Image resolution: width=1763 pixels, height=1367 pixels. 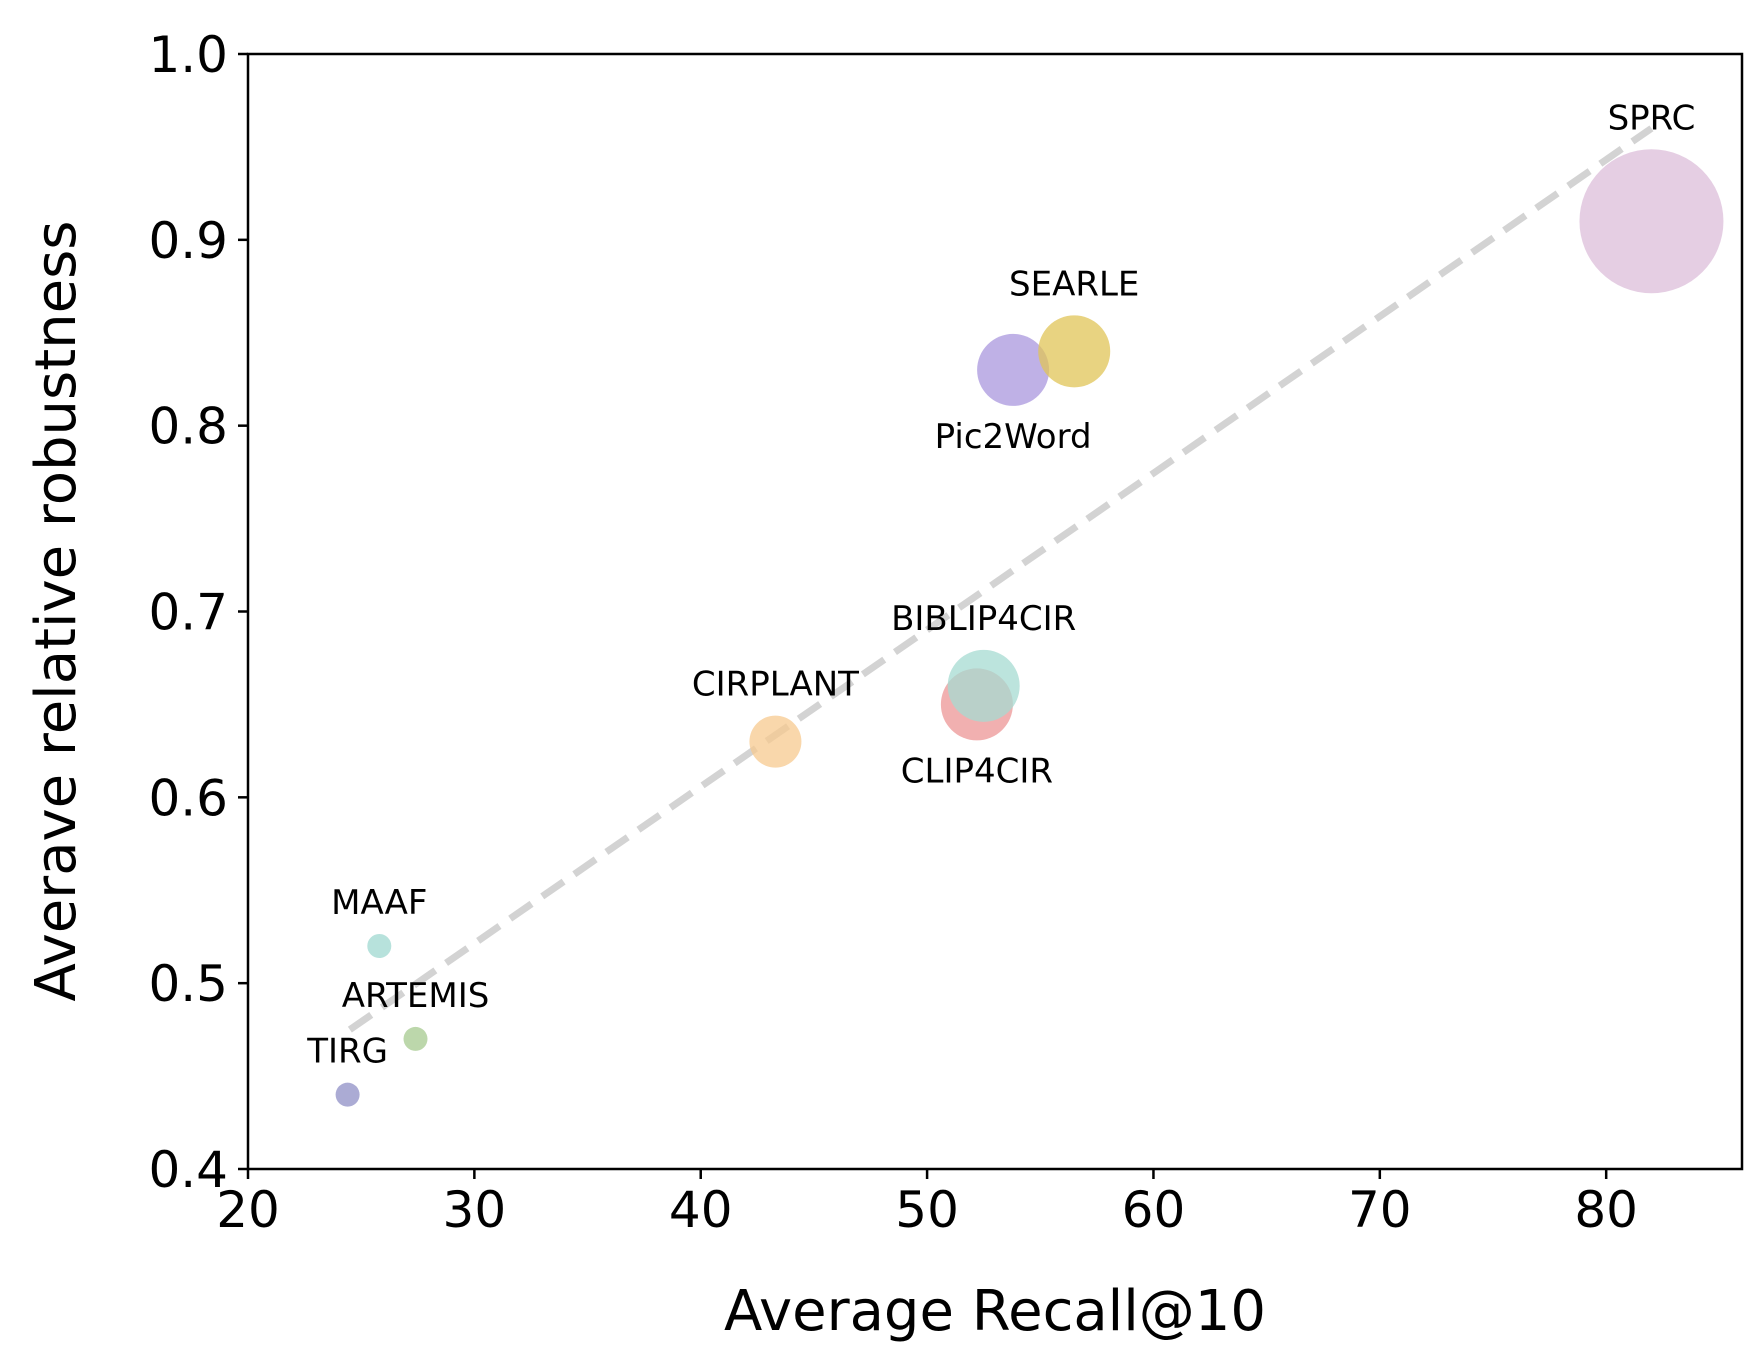 What do you see at coordinates (1074, 284) in the screenshot?
I see `point-label-searle: SEARLE` at bounding box center [1074, 284].